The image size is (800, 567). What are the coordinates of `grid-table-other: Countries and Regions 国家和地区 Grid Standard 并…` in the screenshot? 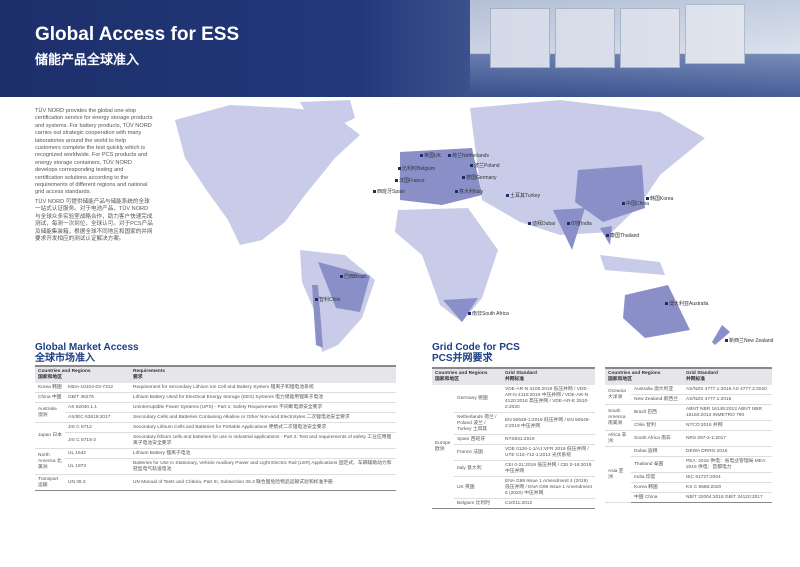 It's located at (688, 435).